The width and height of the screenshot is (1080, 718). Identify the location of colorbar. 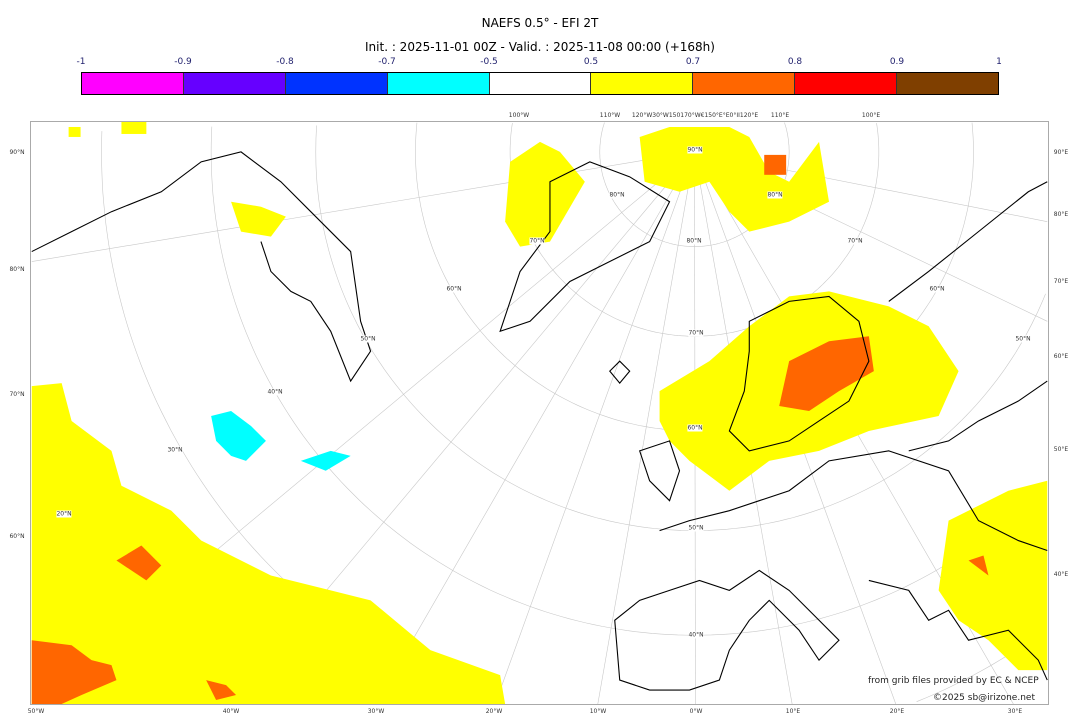
(540, 83).